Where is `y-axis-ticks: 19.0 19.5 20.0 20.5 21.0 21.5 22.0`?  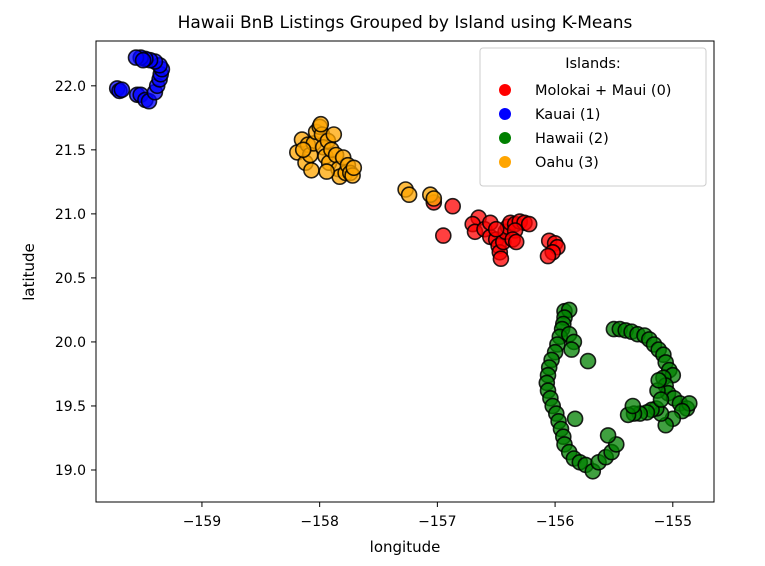 y-axis-ticks: 19.0 19.5 20.0 20.5 21.0 21.5 22.0 is located at coordinates (75, 279).